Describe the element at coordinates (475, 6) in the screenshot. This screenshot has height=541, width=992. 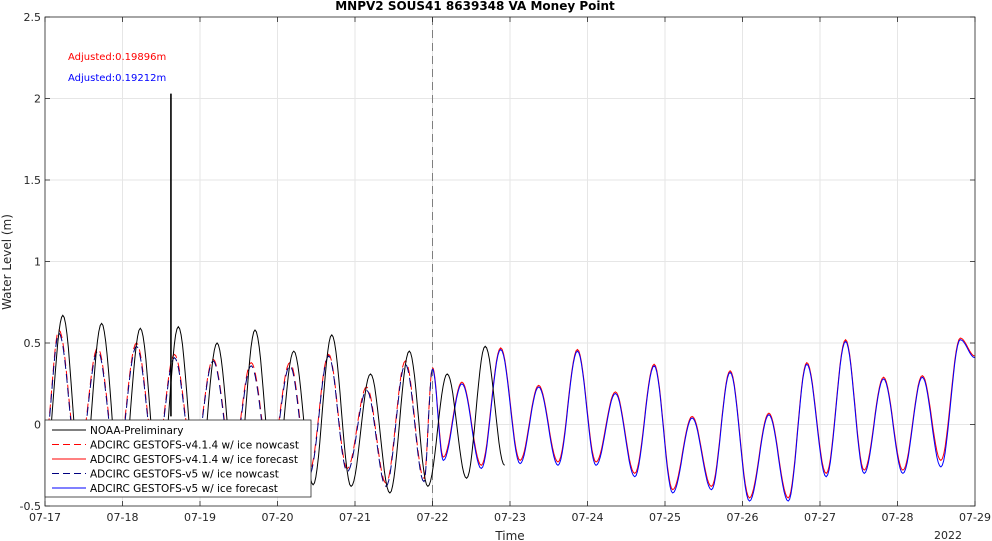
I see `chart-title: MNPV2 SOUS41 8639348 VA Money Point` at that location.